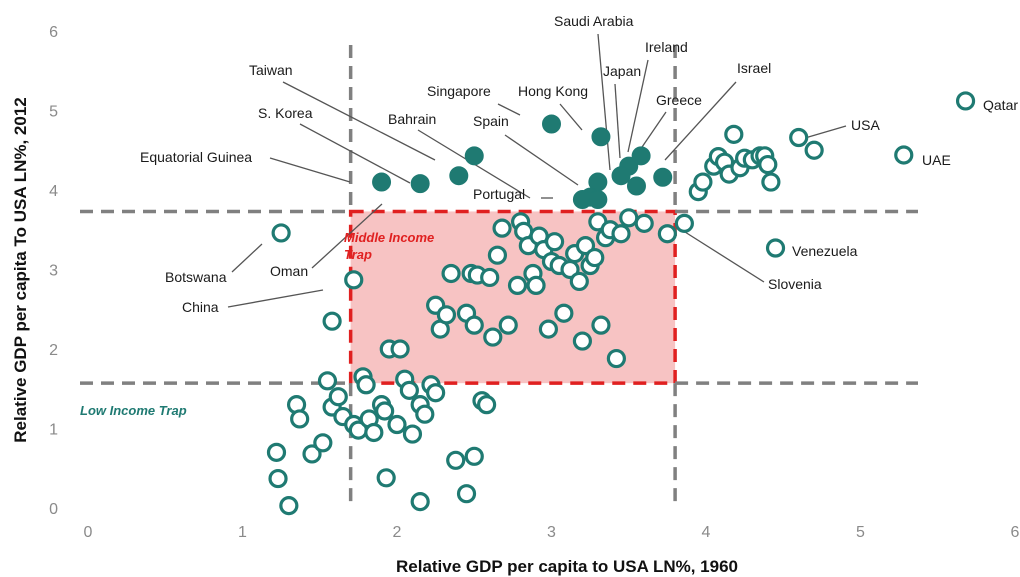 This screenshot has width=1020, height=577. What do you see at coordinates (196, 157) in the screenshot?
I see `point-label: Equatorial Guinea` at bounding box center [196, 157].